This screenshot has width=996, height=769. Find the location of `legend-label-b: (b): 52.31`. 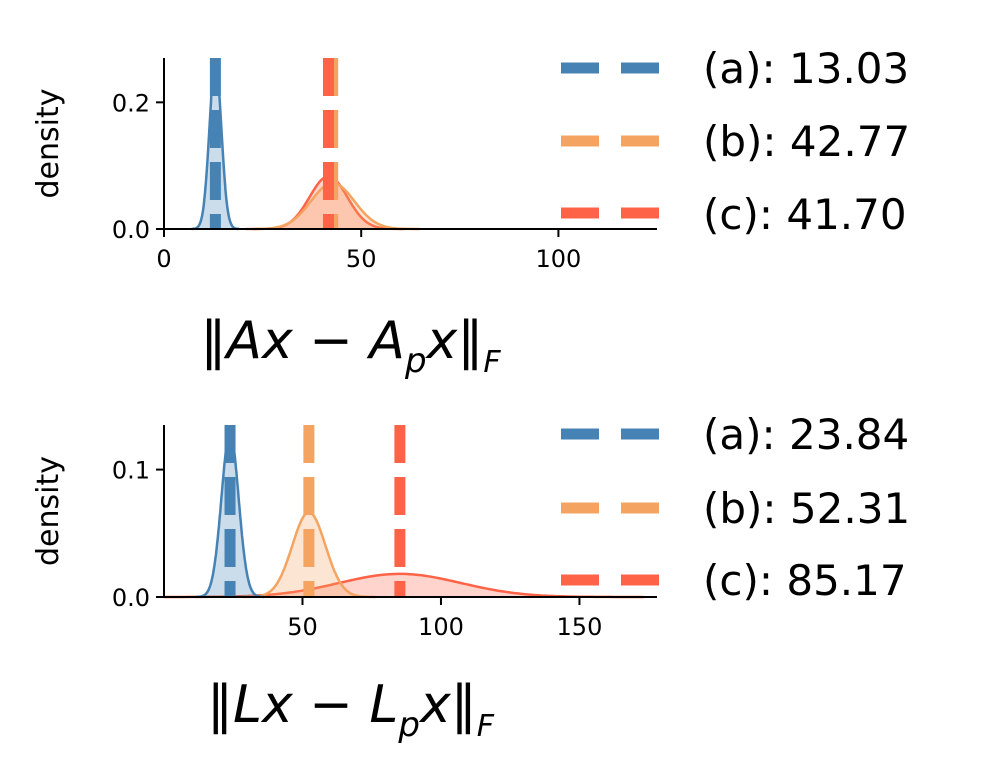

legend-label-b: (b): 52.31 is located at coordinates (806, 508).